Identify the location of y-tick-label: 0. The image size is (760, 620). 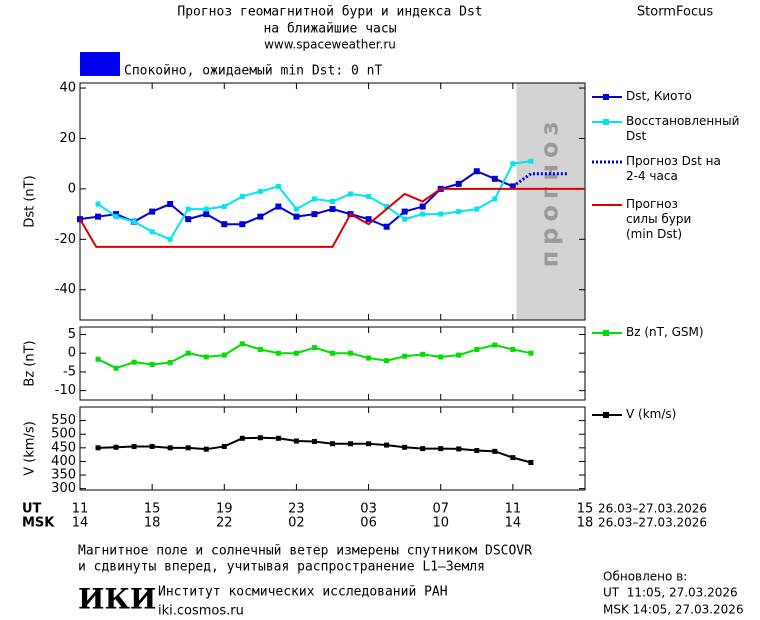
(72, 353).